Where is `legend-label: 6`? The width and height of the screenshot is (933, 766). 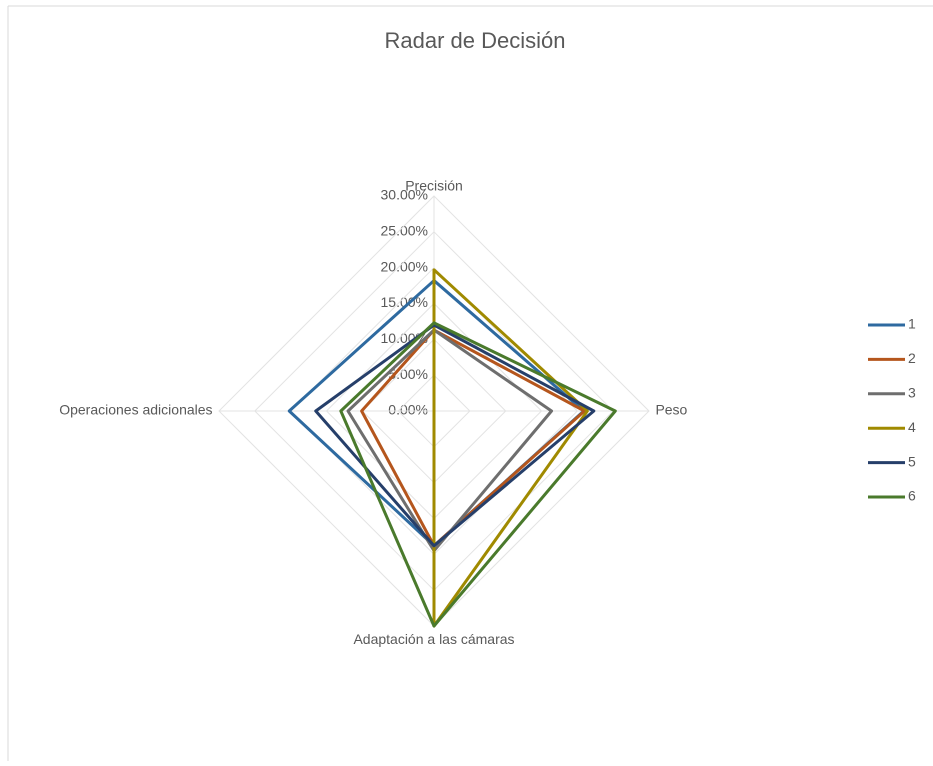 legend-label: 6 is located at coordinates (912, 496).